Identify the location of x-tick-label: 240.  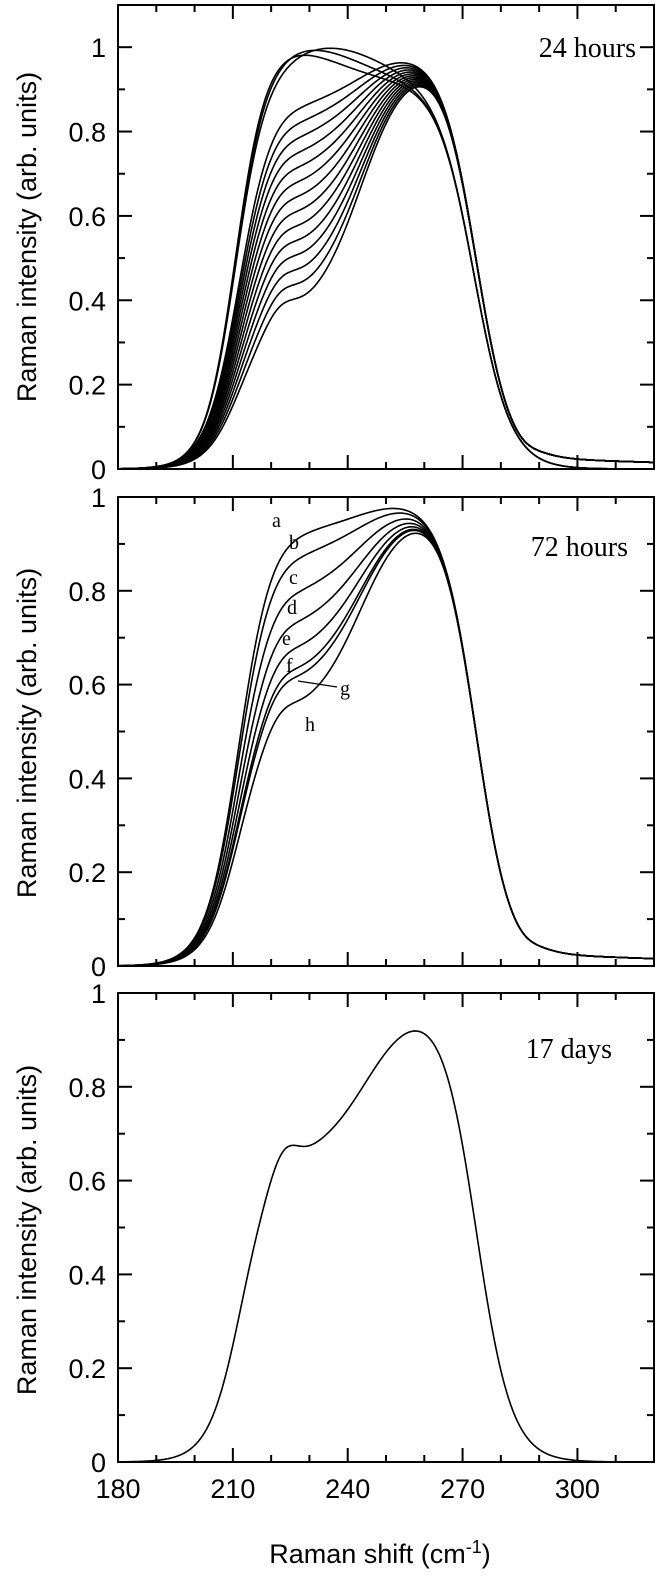
(347, 1489).